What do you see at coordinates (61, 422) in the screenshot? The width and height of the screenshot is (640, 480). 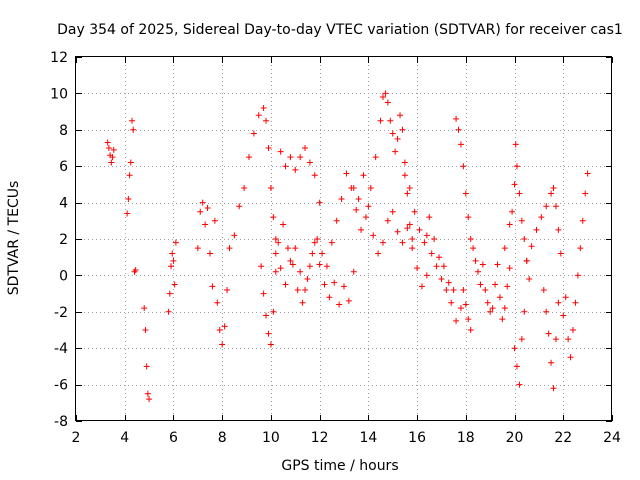 I see `y-tick-label: -8` at bounding box center [61, 422].